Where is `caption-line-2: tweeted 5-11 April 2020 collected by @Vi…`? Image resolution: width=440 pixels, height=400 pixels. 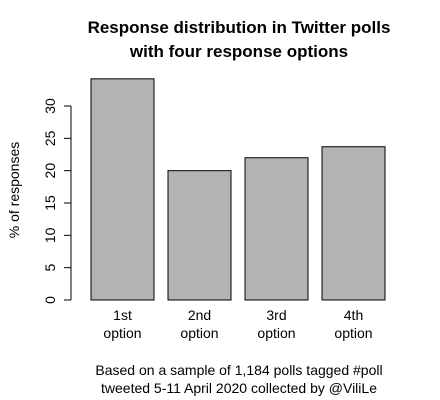 caption-line-2: tweeted 5-11 April 2020 collected by @Vi… is located at coordinates (239, 388).